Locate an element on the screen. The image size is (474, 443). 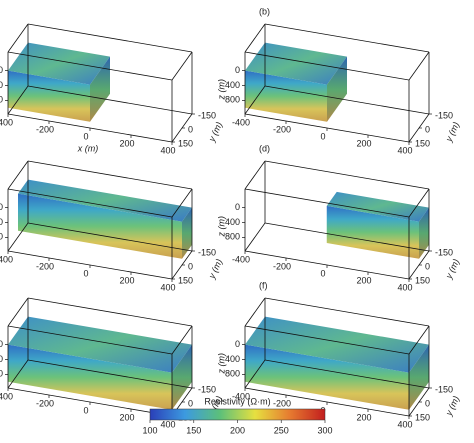
x-axis-label: x (m) is located at coordinates (88, 148).